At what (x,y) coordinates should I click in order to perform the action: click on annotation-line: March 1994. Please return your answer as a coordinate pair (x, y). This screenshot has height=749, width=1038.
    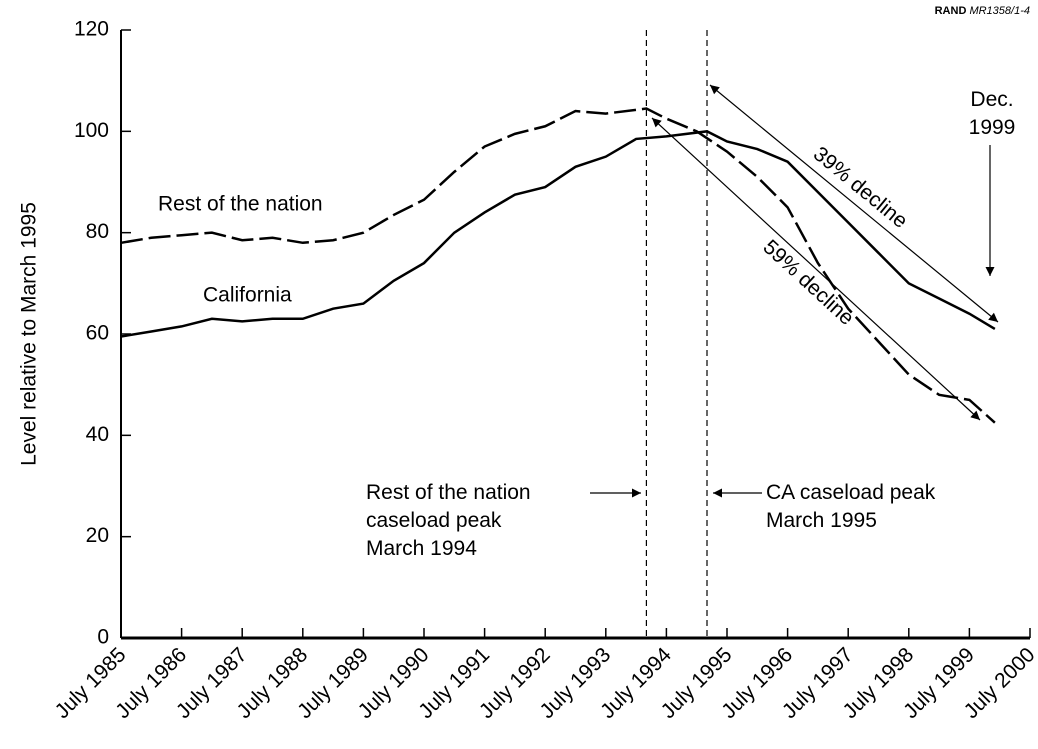
    Looking at the image, I should click on (421, 548).